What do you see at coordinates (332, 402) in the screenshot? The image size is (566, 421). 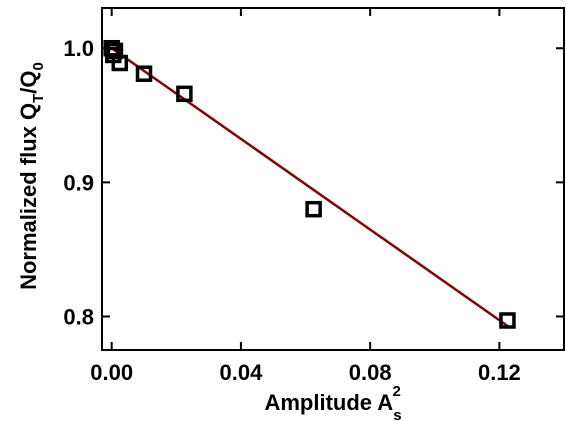 I see `x-axis-title: Amplitude As2` at bounding box center [332, 402].